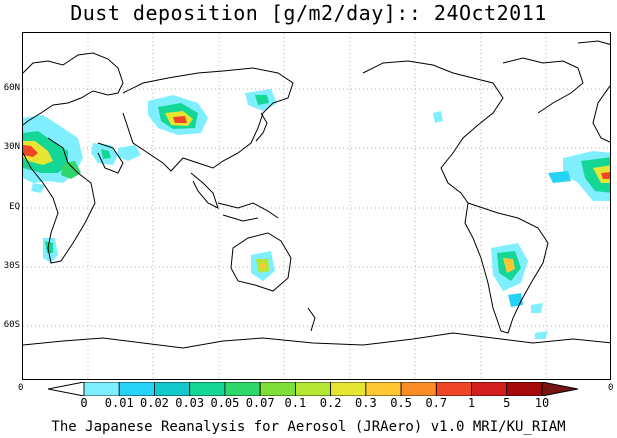 The image size is (617, 438). I want to click on lat-label-30n: 30N, so click(11, 147).